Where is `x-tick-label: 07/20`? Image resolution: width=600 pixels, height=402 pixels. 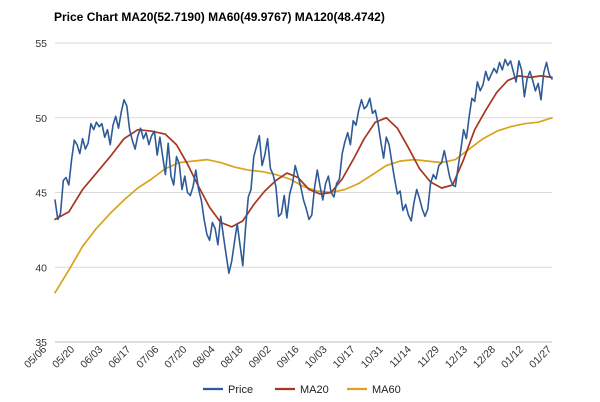
x-tick-label: 07/20 is located at coordinates (175, 357).